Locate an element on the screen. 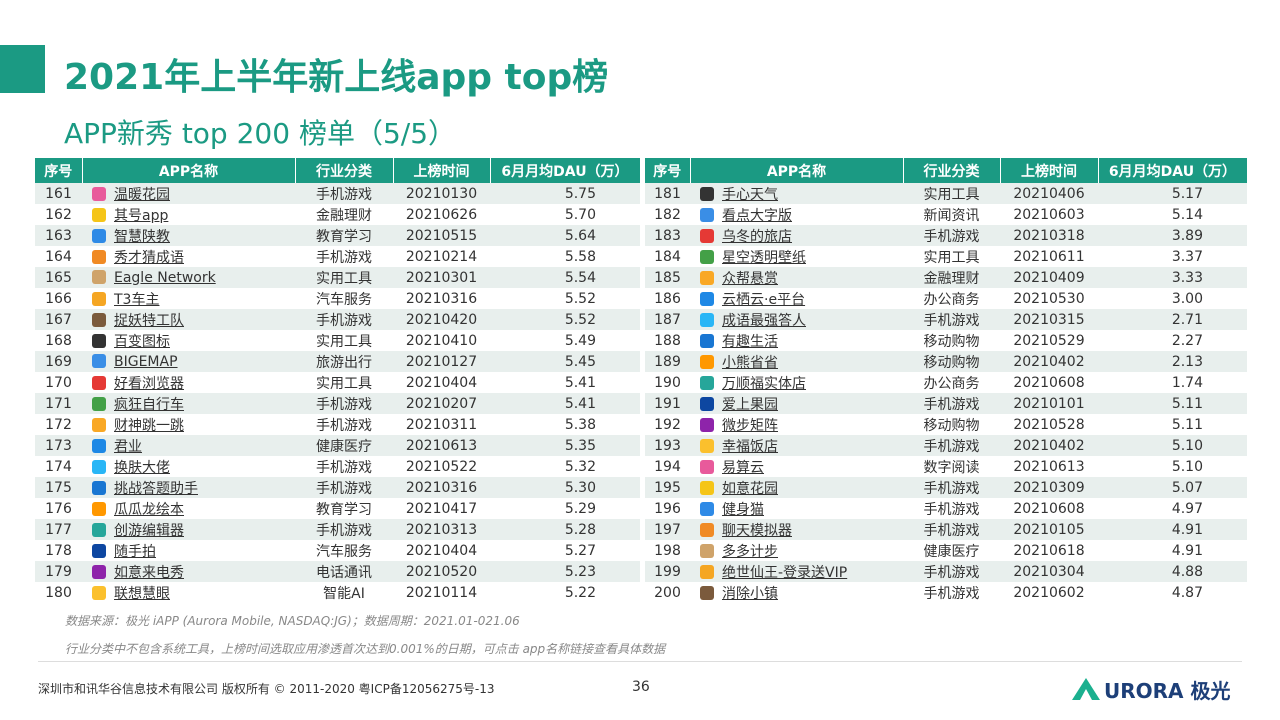 This screenshot has height=720, width=1280. table-row: 176 瓜瓜龙绘本 教育学习 20210417 5.29 is located at coordinates (337, 508).